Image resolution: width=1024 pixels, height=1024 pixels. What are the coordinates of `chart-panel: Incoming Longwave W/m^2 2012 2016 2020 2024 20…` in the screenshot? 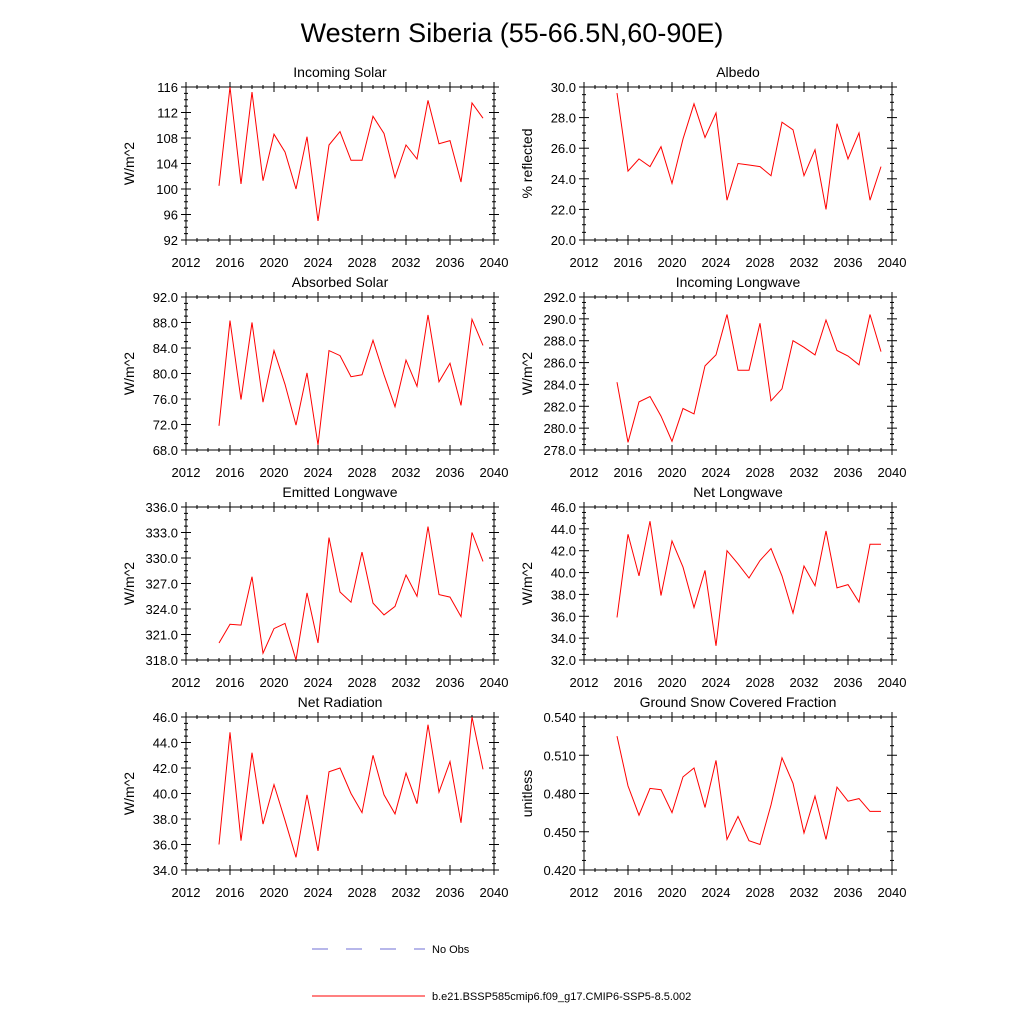 It's located at (712, 377).